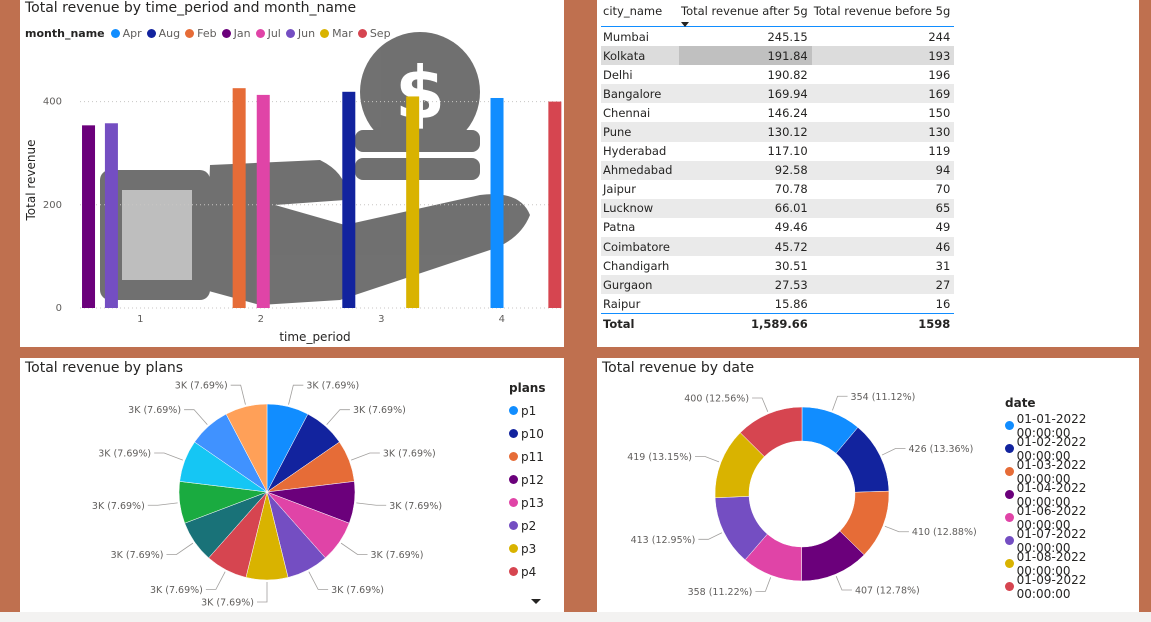 Image resolution: width=1151 pixels, height=622 pixels. I want to click on total-cell: 1,589.66, so click(745, 324).